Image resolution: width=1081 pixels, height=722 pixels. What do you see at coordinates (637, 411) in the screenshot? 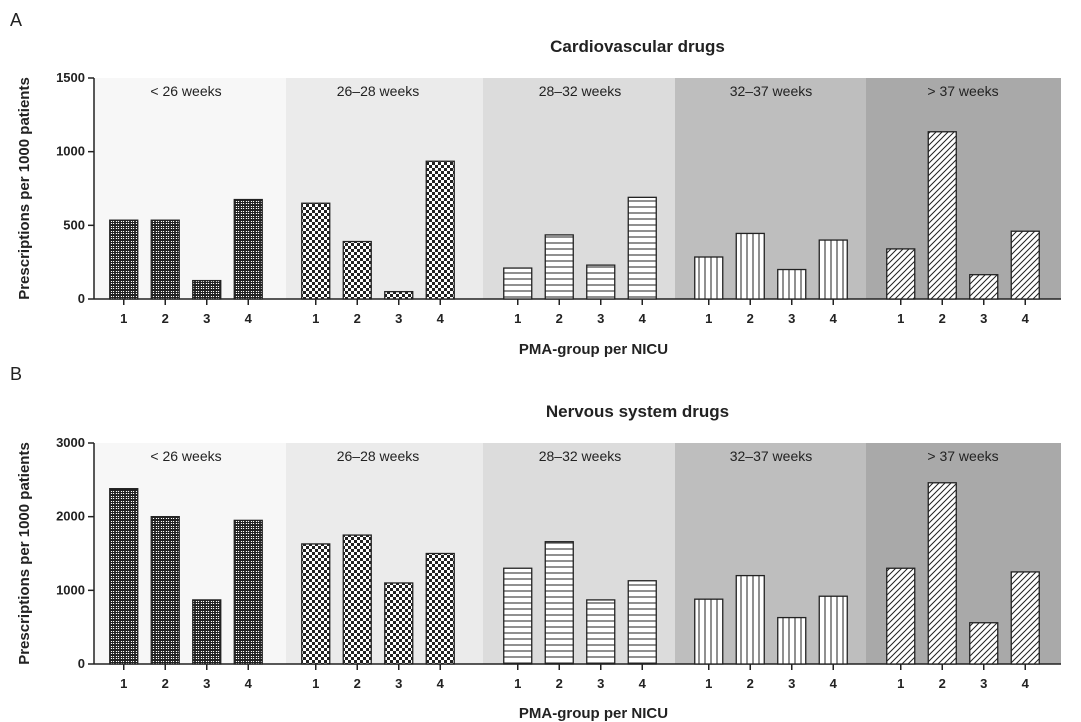
I see `chart-title: Nervous system drugs` at bounding box center [637, 411].